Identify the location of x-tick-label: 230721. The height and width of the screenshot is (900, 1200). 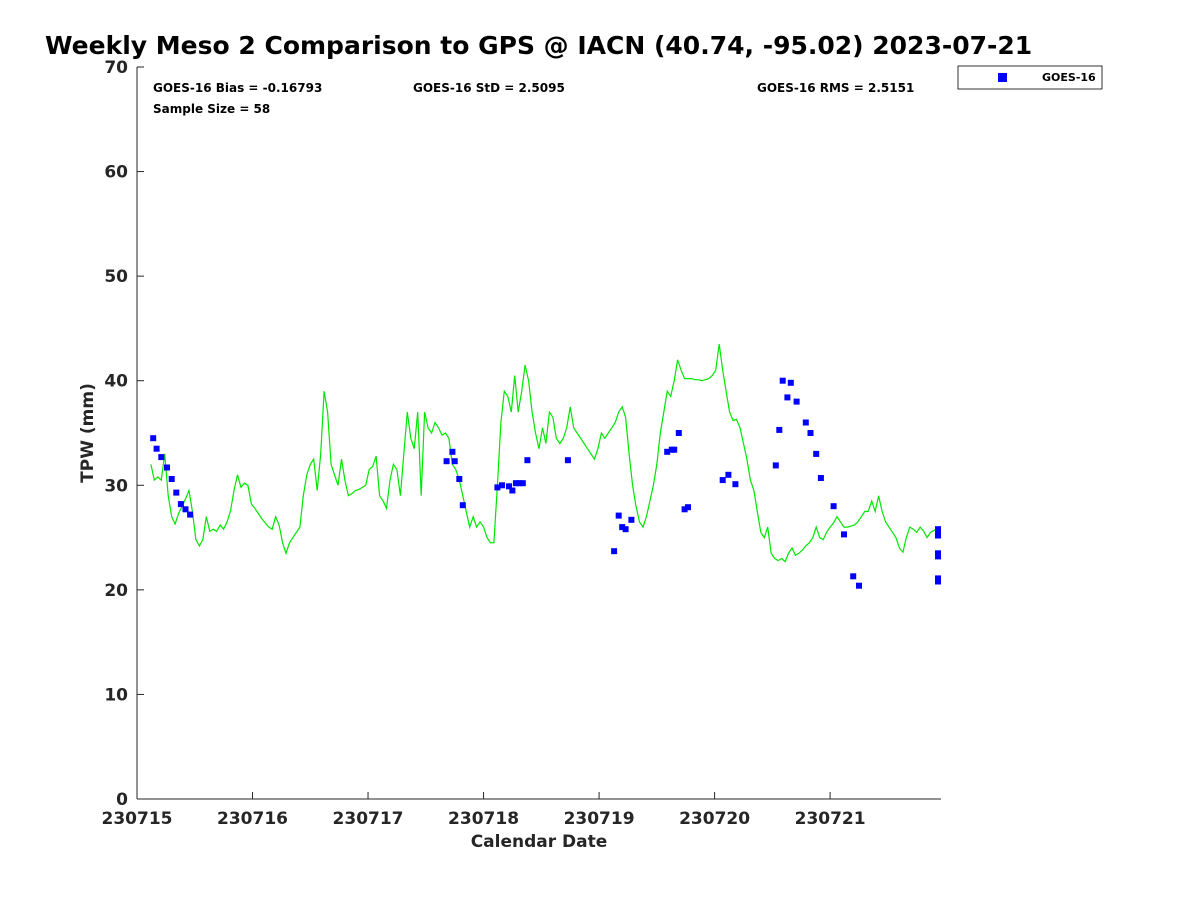
(830, 819).